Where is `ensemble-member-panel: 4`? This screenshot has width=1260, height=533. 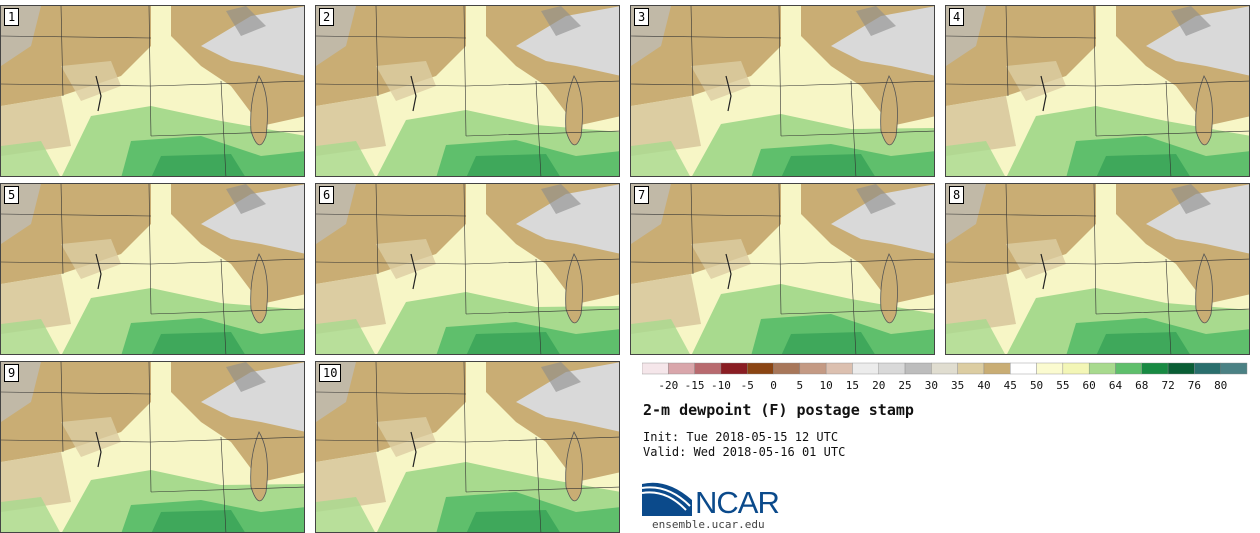 ensemble-member-panel: 4 is located at coordinates (1097, 91).